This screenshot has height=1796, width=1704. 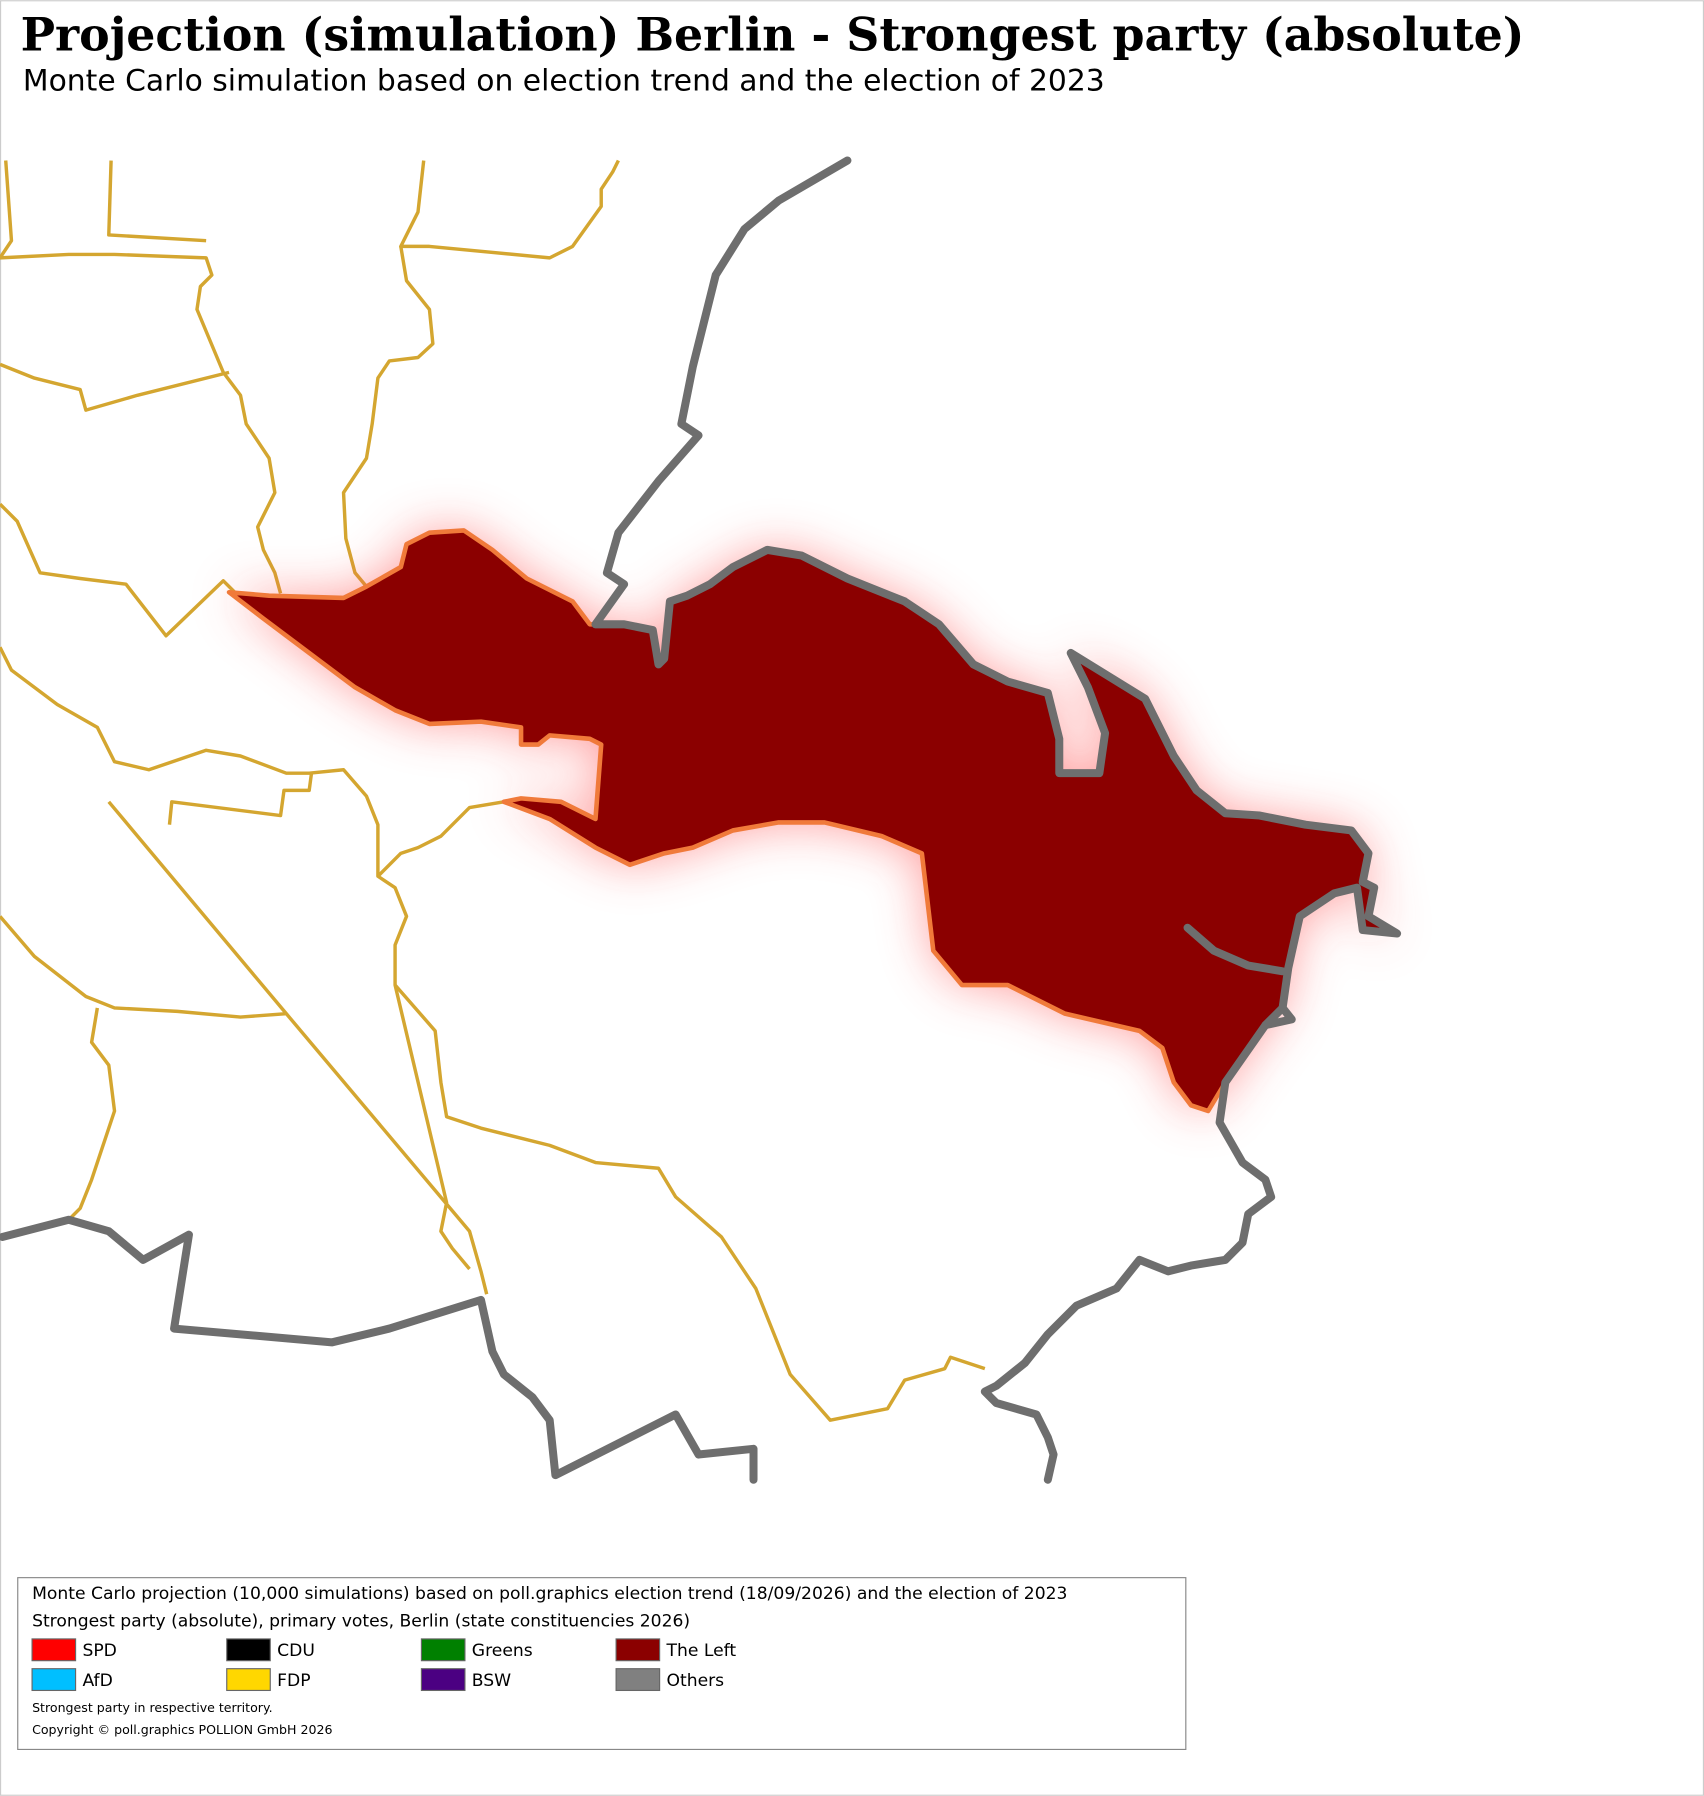 What do you see at coordinates (700, 1651) in the screenshot?
I see `legend-label: The Left` at bounding box center [700, 1651].